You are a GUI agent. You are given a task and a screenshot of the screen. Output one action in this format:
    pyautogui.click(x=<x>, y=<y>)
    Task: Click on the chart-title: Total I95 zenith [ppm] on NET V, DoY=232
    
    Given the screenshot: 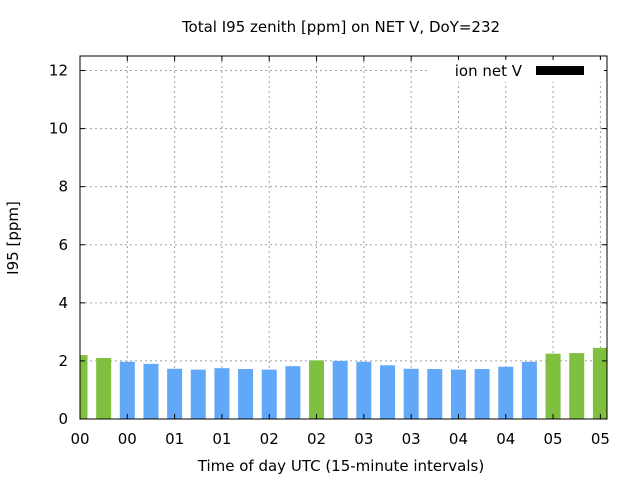 What is the action you would take?
    pyautogui.click(x=340, y=27)
    